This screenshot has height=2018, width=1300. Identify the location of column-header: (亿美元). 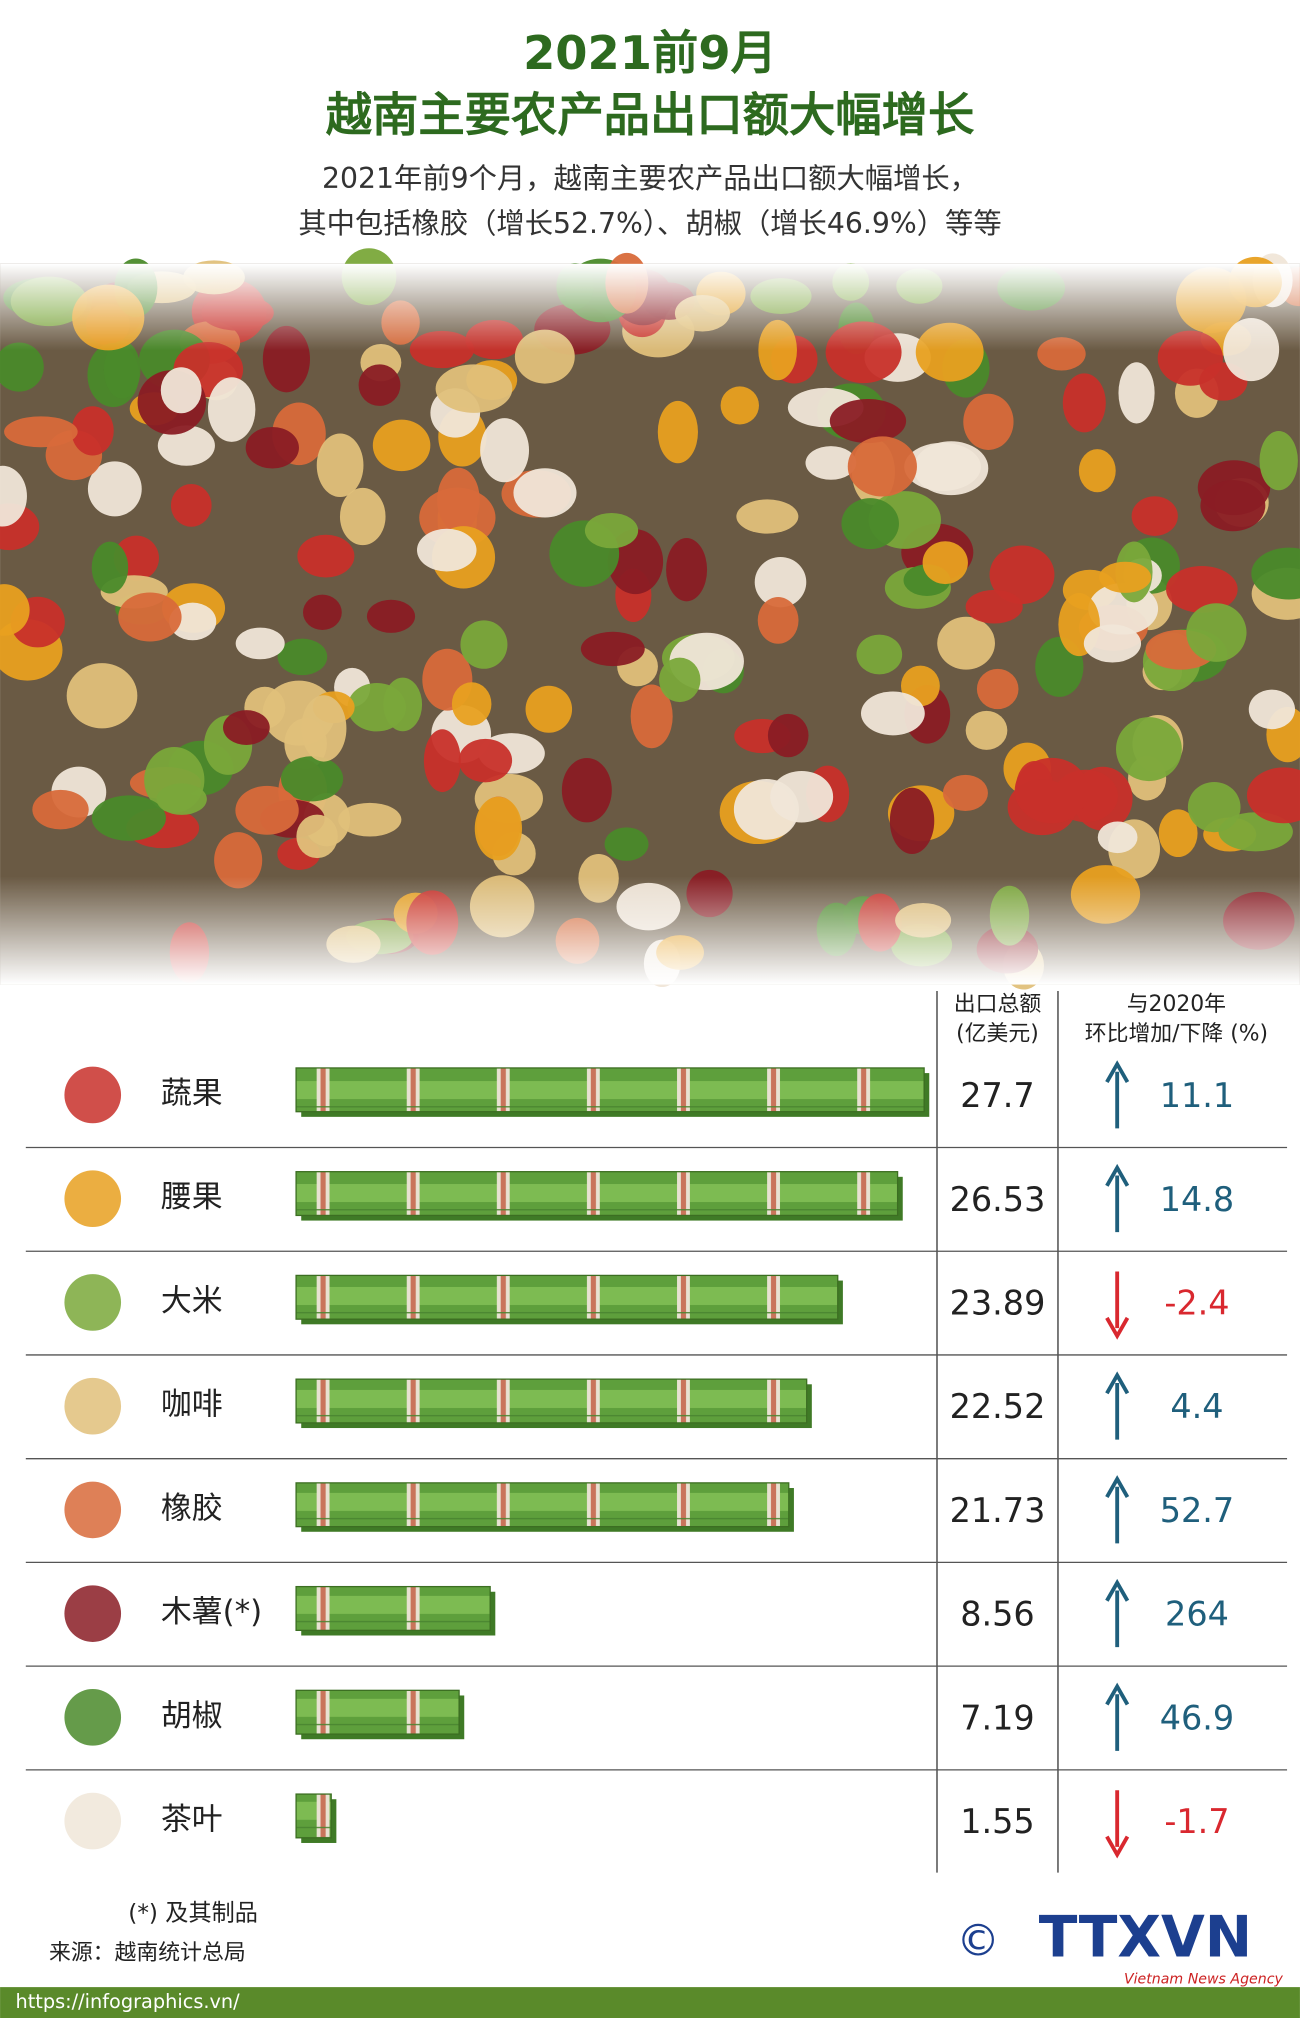
(997, 1034).